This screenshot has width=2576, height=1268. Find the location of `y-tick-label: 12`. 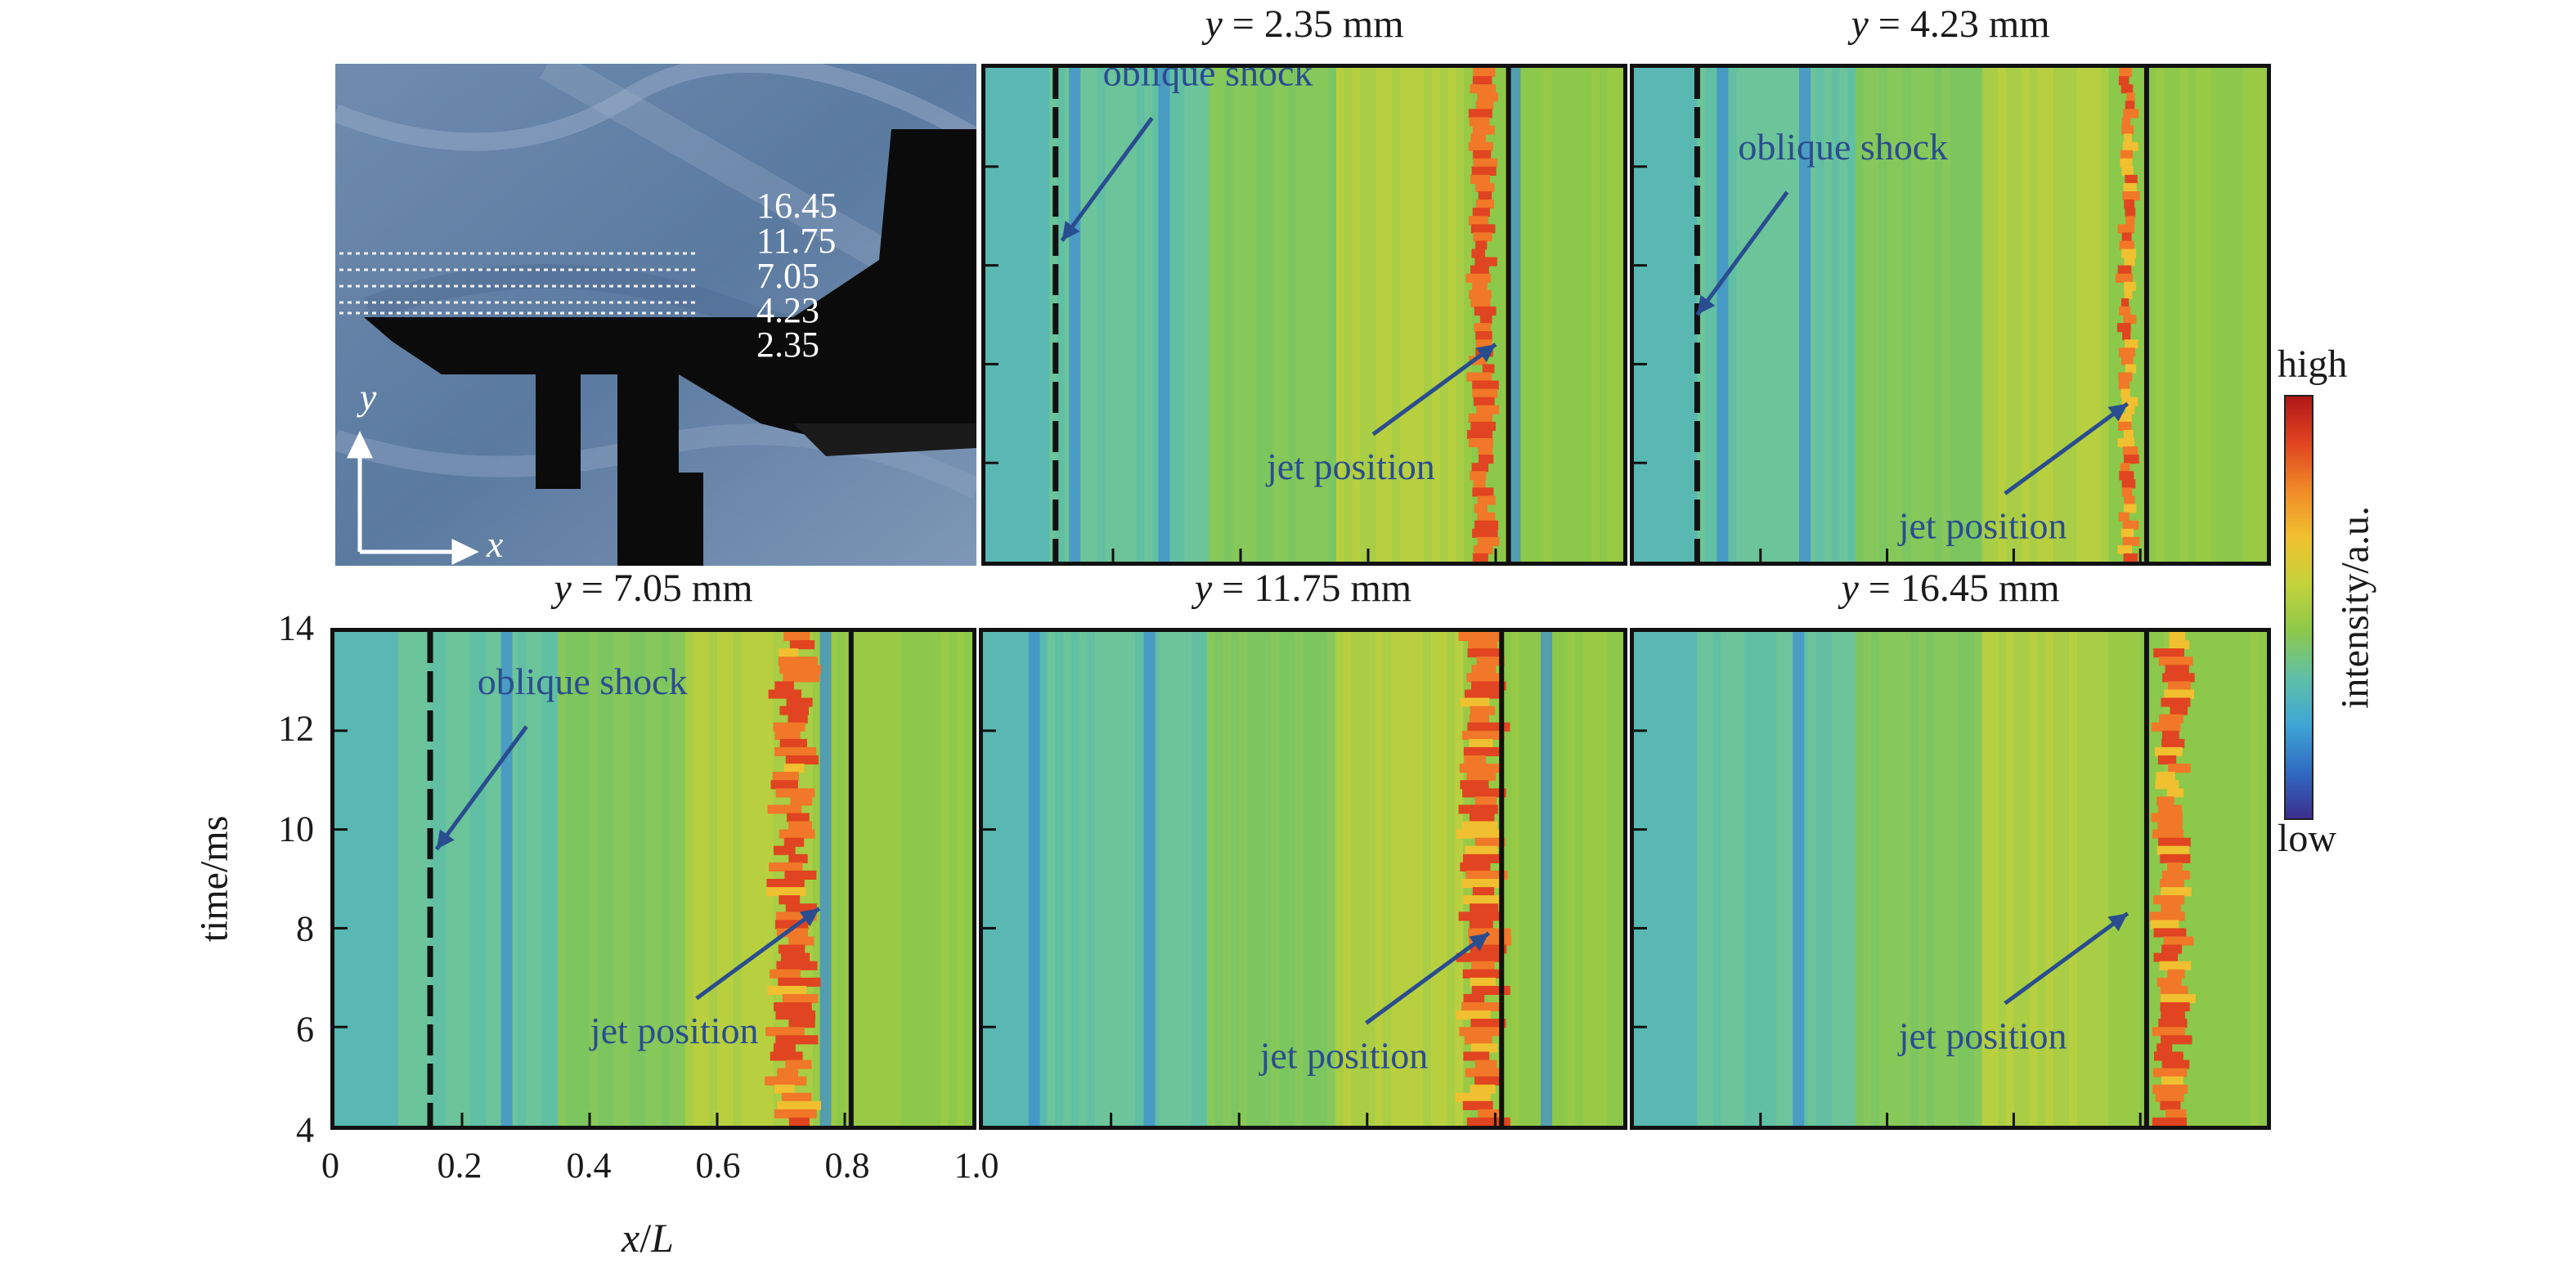

y-tick-label: 12 is located at coordinates (296, 728).